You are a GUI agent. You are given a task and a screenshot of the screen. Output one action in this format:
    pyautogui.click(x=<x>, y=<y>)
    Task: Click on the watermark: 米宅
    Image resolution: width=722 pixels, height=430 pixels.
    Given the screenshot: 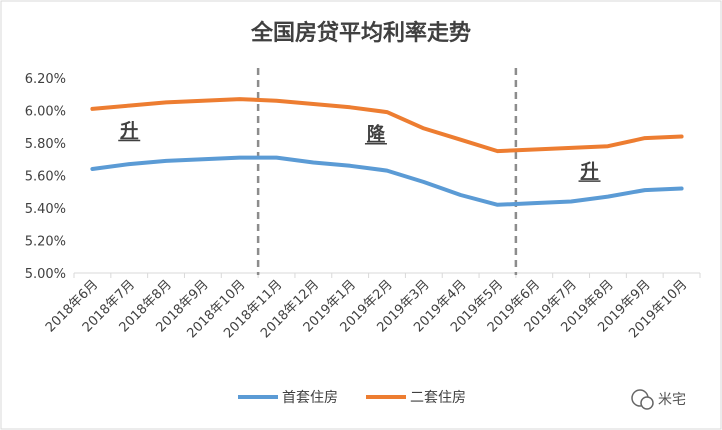 What is the action you would take?
    pyautogui.click(x=658, y=399)
    